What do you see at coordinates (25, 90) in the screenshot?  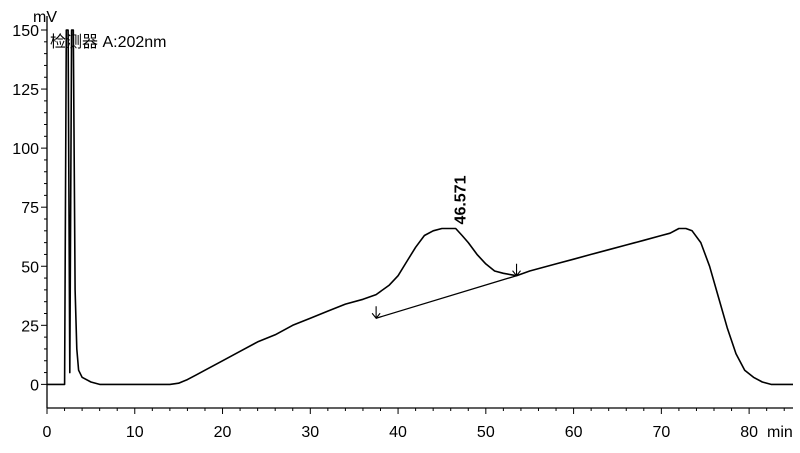 I see `y-tick-label: 125` at bounding box center [25, 90].